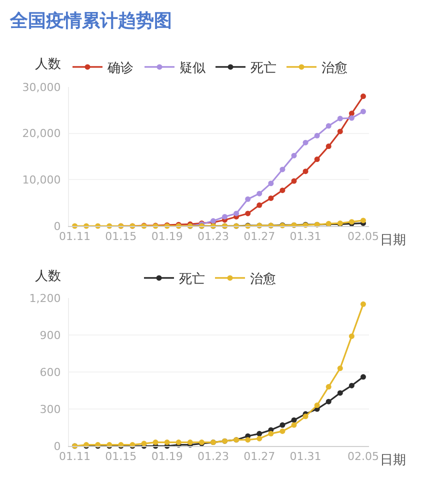  Describe the element at coordinates (120, 68) in the screenshot. I see `legend-label: 确诊` at that location.